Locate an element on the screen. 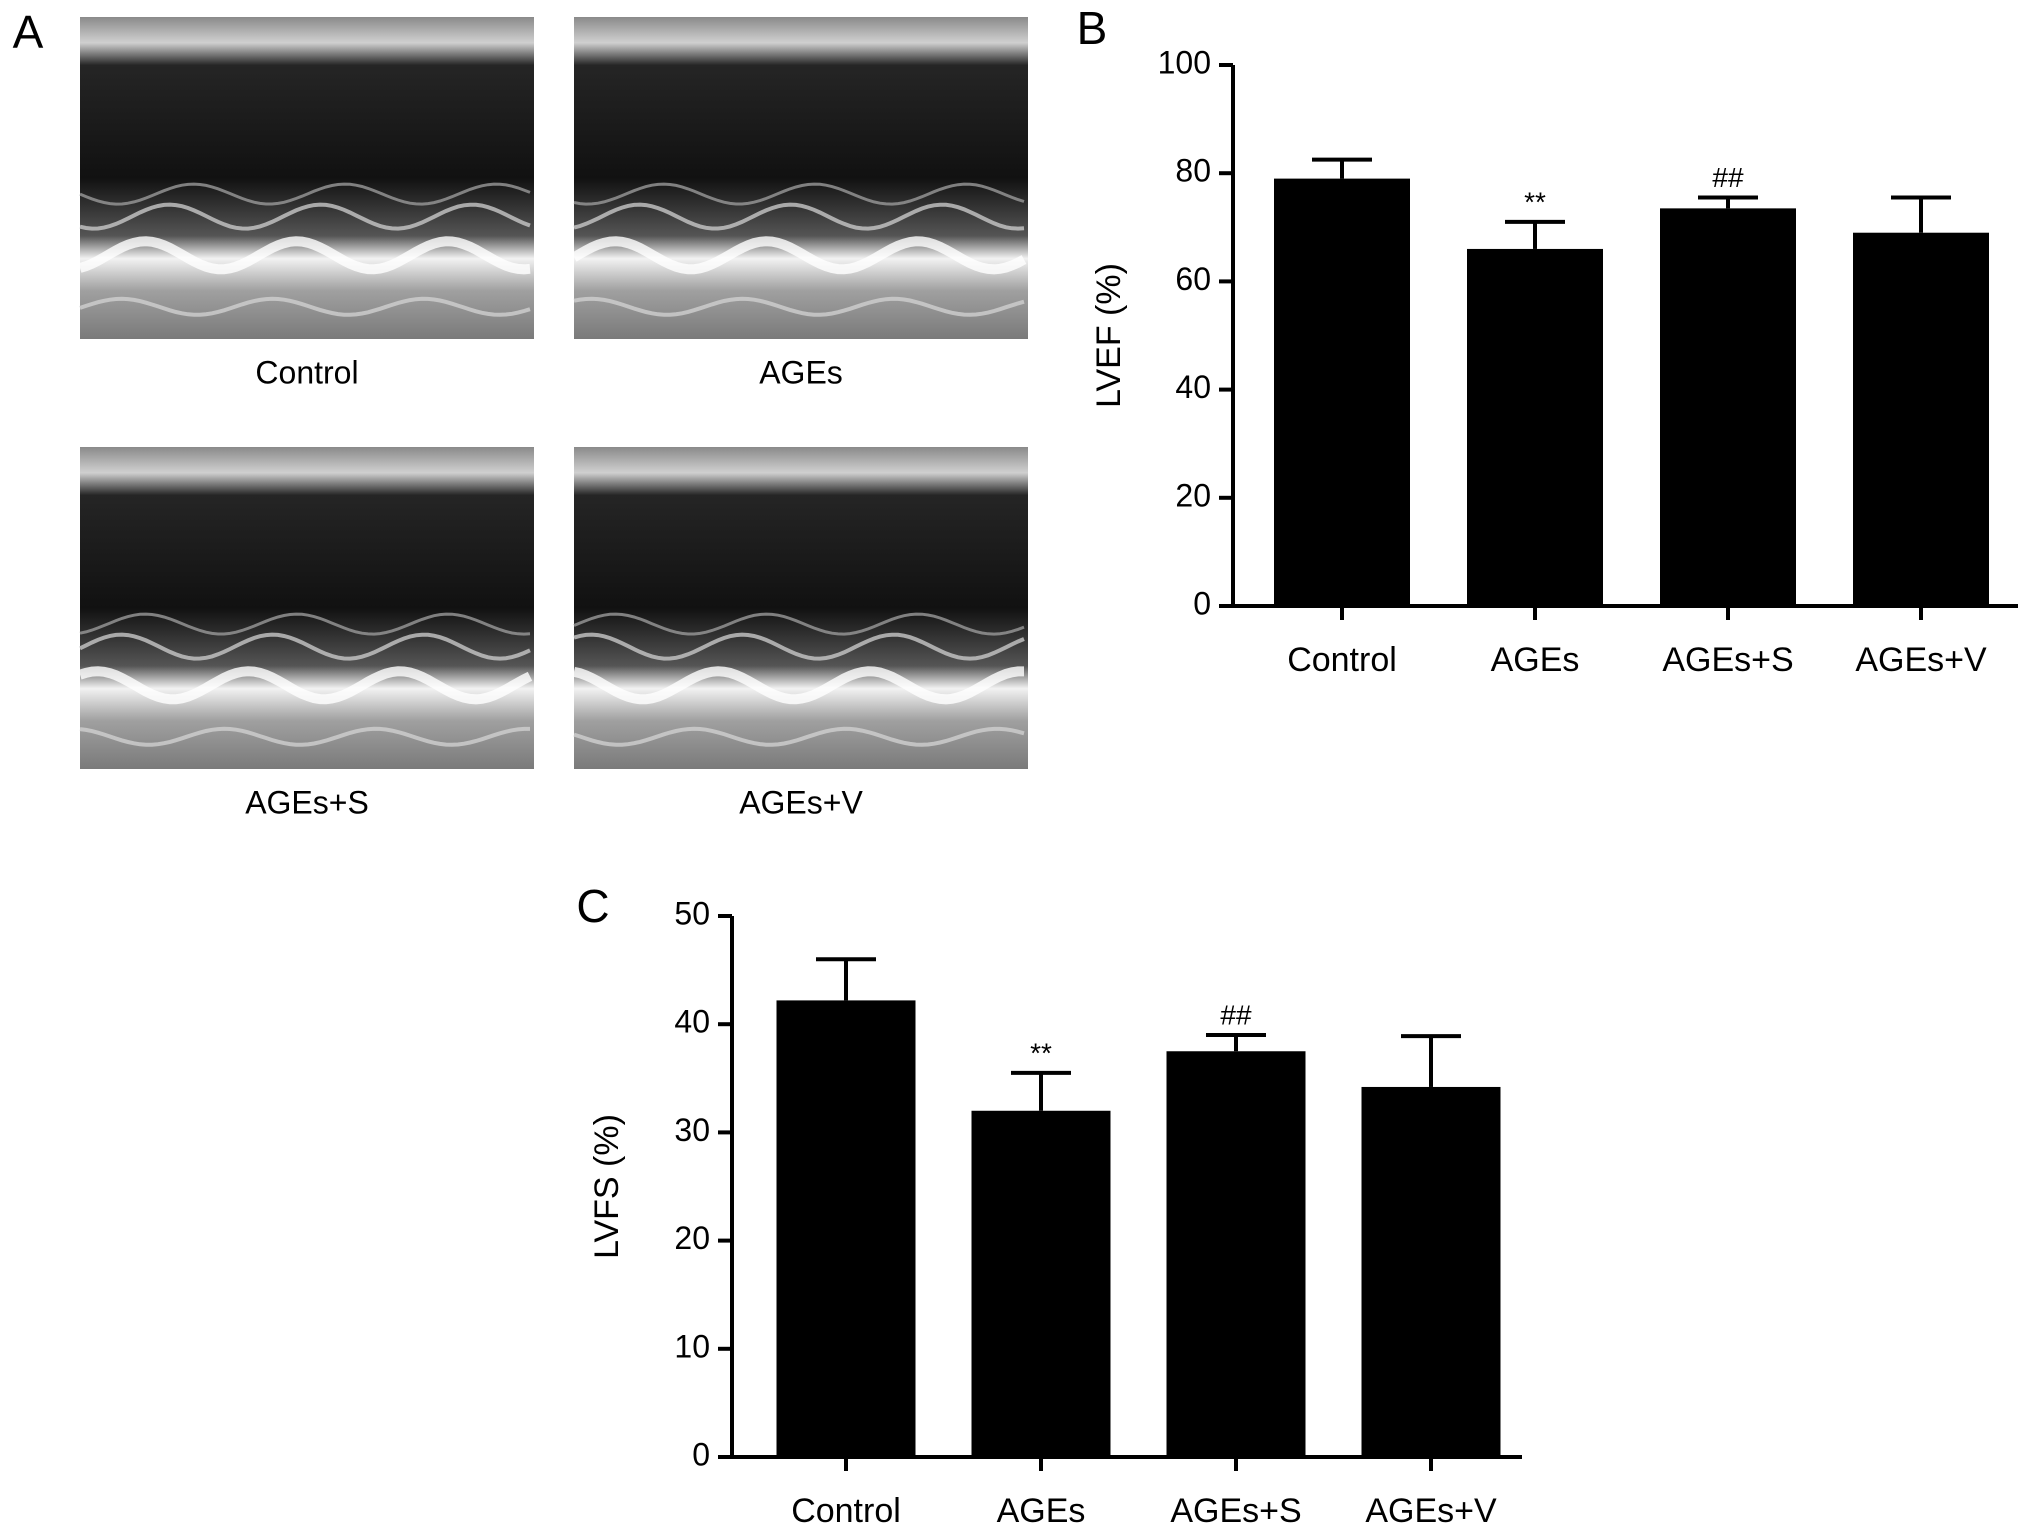 Image resolution: width=2031 pixels, height=1533 pixels. image-caption: AGEs+S is located at coordinates (307, 802).